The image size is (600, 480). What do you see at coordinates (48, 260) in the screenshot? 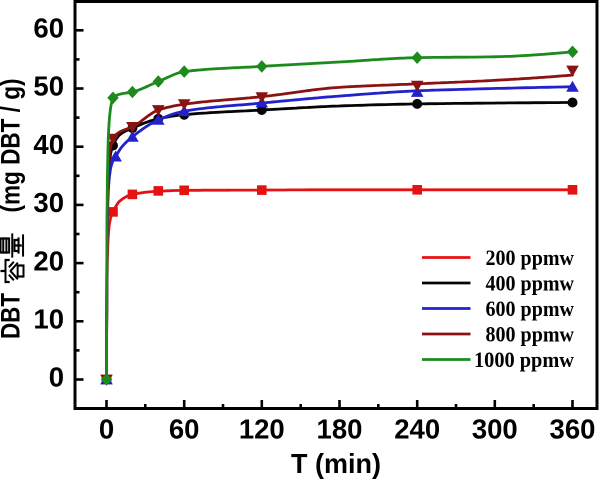
I see `svg-text: 20` at bounding box center [48, 260].